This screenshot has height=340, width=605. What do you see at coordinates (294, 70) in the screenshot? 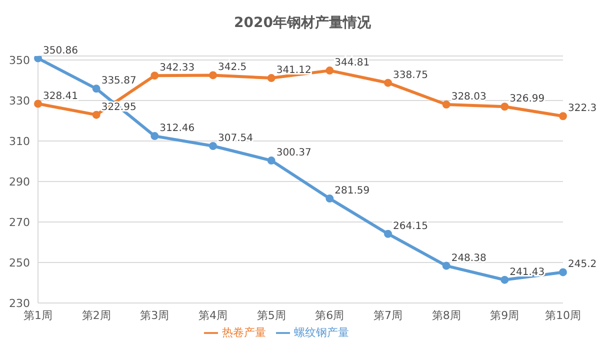
I see `data-label: 341.12` at bounding box center [294, 70].